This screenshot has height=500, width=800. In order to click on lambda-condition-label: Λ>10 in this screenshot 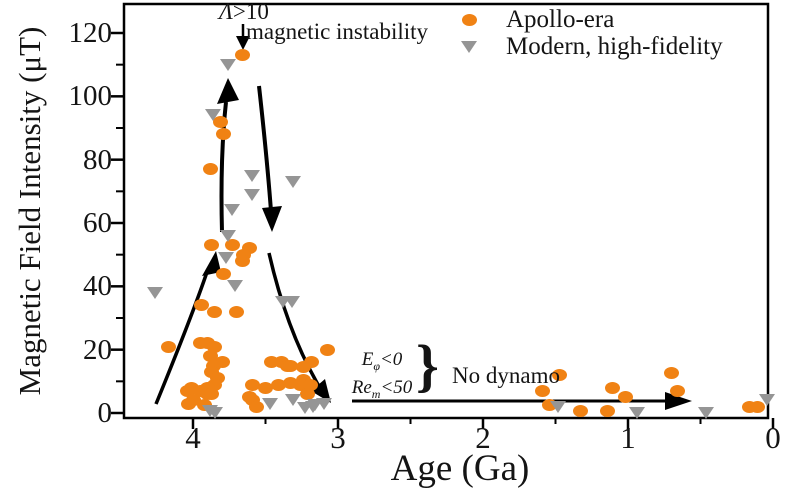, I will do `click(244, 12)`.